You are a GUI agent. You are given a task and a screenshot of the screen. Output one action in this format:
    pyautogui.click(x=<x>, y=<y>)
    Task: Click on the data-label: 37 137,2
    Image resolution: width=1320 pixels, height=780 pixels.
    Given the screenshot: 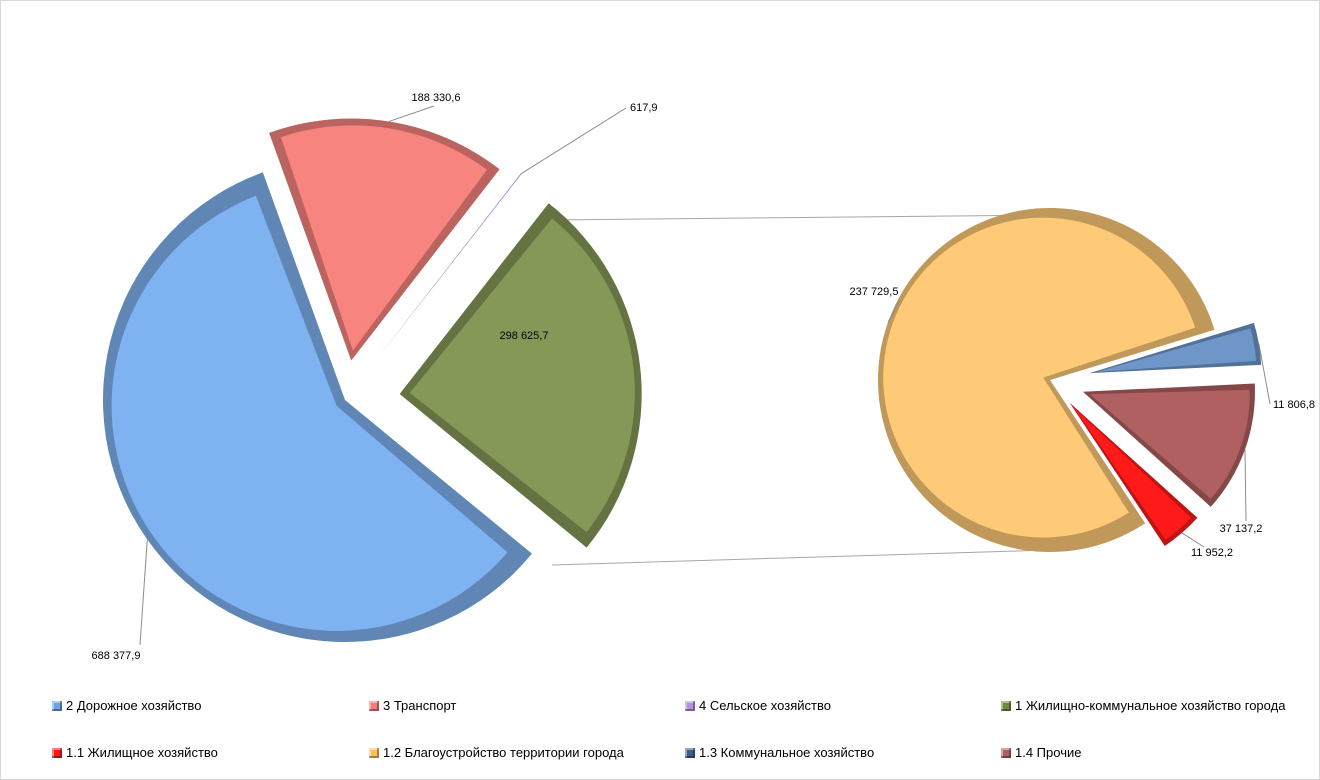 What is the action you would take?
    pyautogui.click(x=1241, y=529)
    